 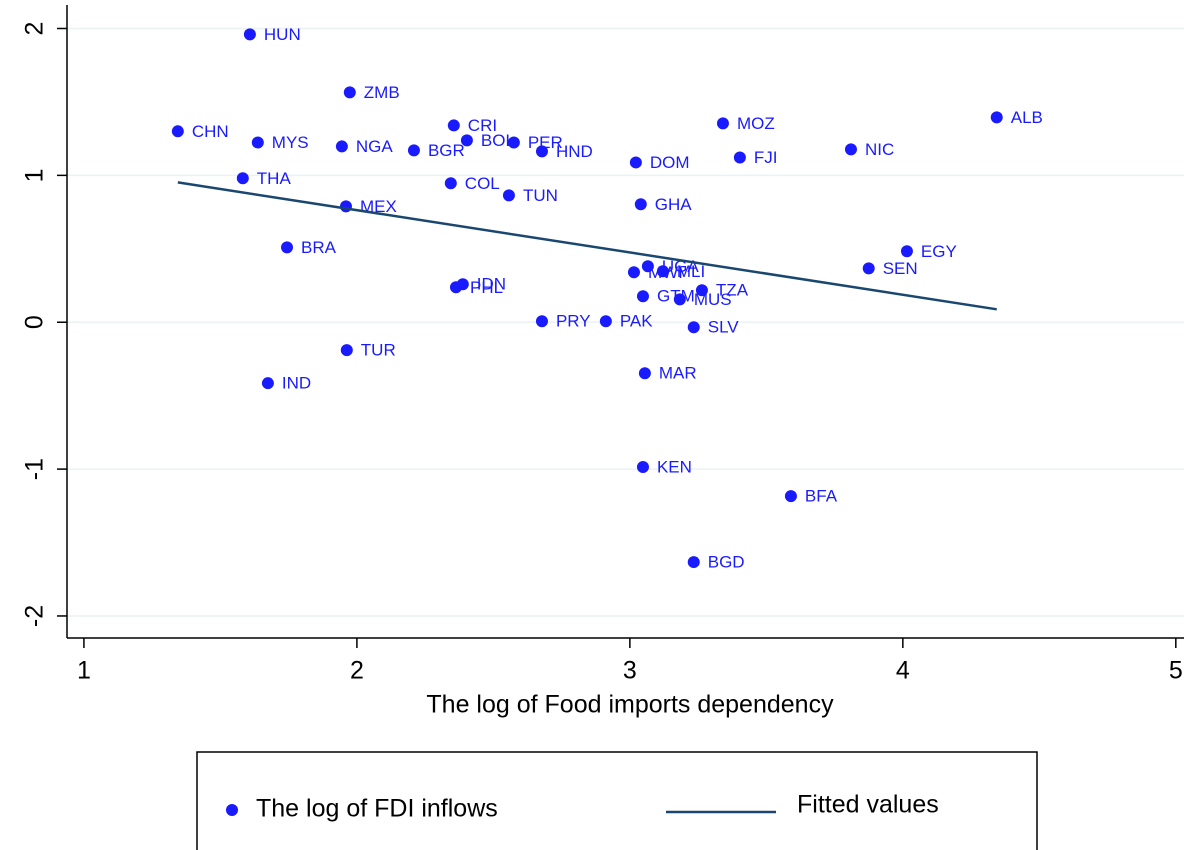 I want to click on point-label: PER, so click(x=545, y=142).